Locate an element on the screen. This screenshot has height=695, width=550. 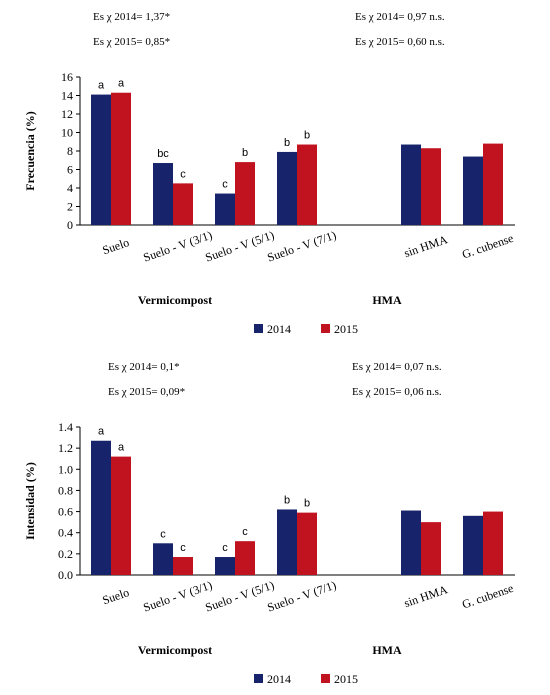
chart1-stat-text-1: Es χ 2014= 1,37* is located at coordinates (131, 17).